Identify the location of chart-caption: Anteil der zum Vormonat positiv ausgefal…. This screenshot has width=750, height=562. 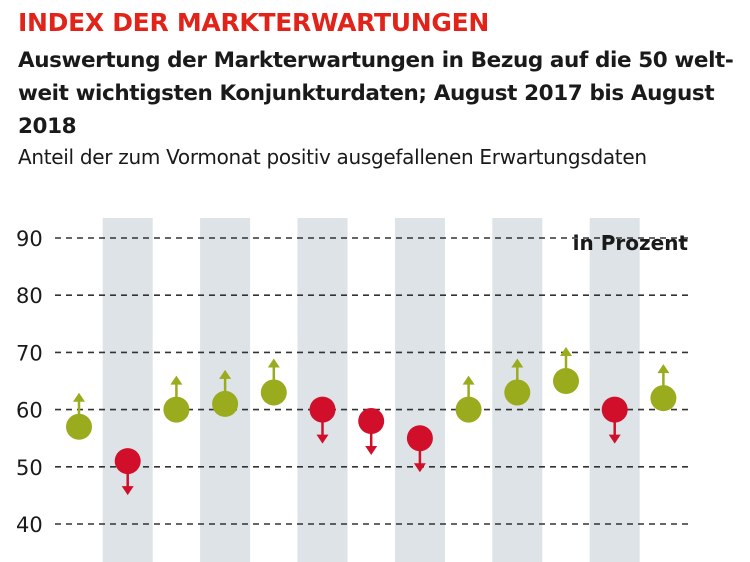
(332, 157).